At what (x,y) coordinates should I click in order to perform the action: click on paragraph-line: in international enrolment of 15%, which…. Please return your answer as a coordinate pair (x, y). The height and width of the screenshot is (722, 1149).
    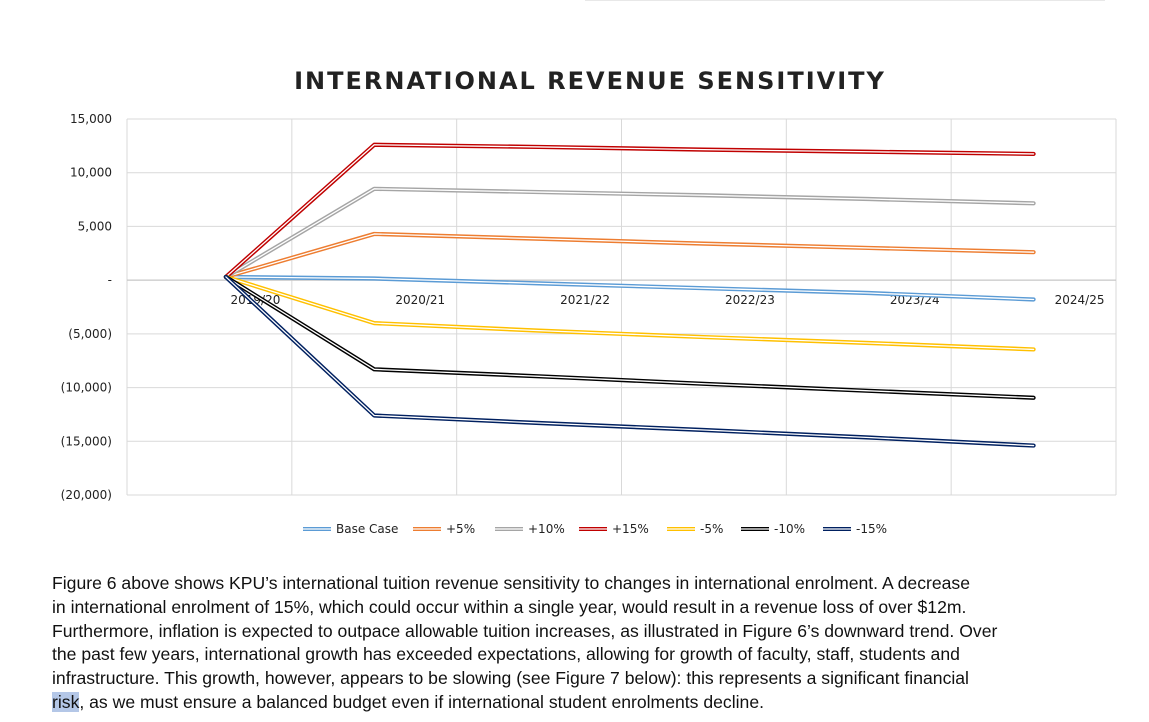
    Looking at the image, I should click on (509, 606).